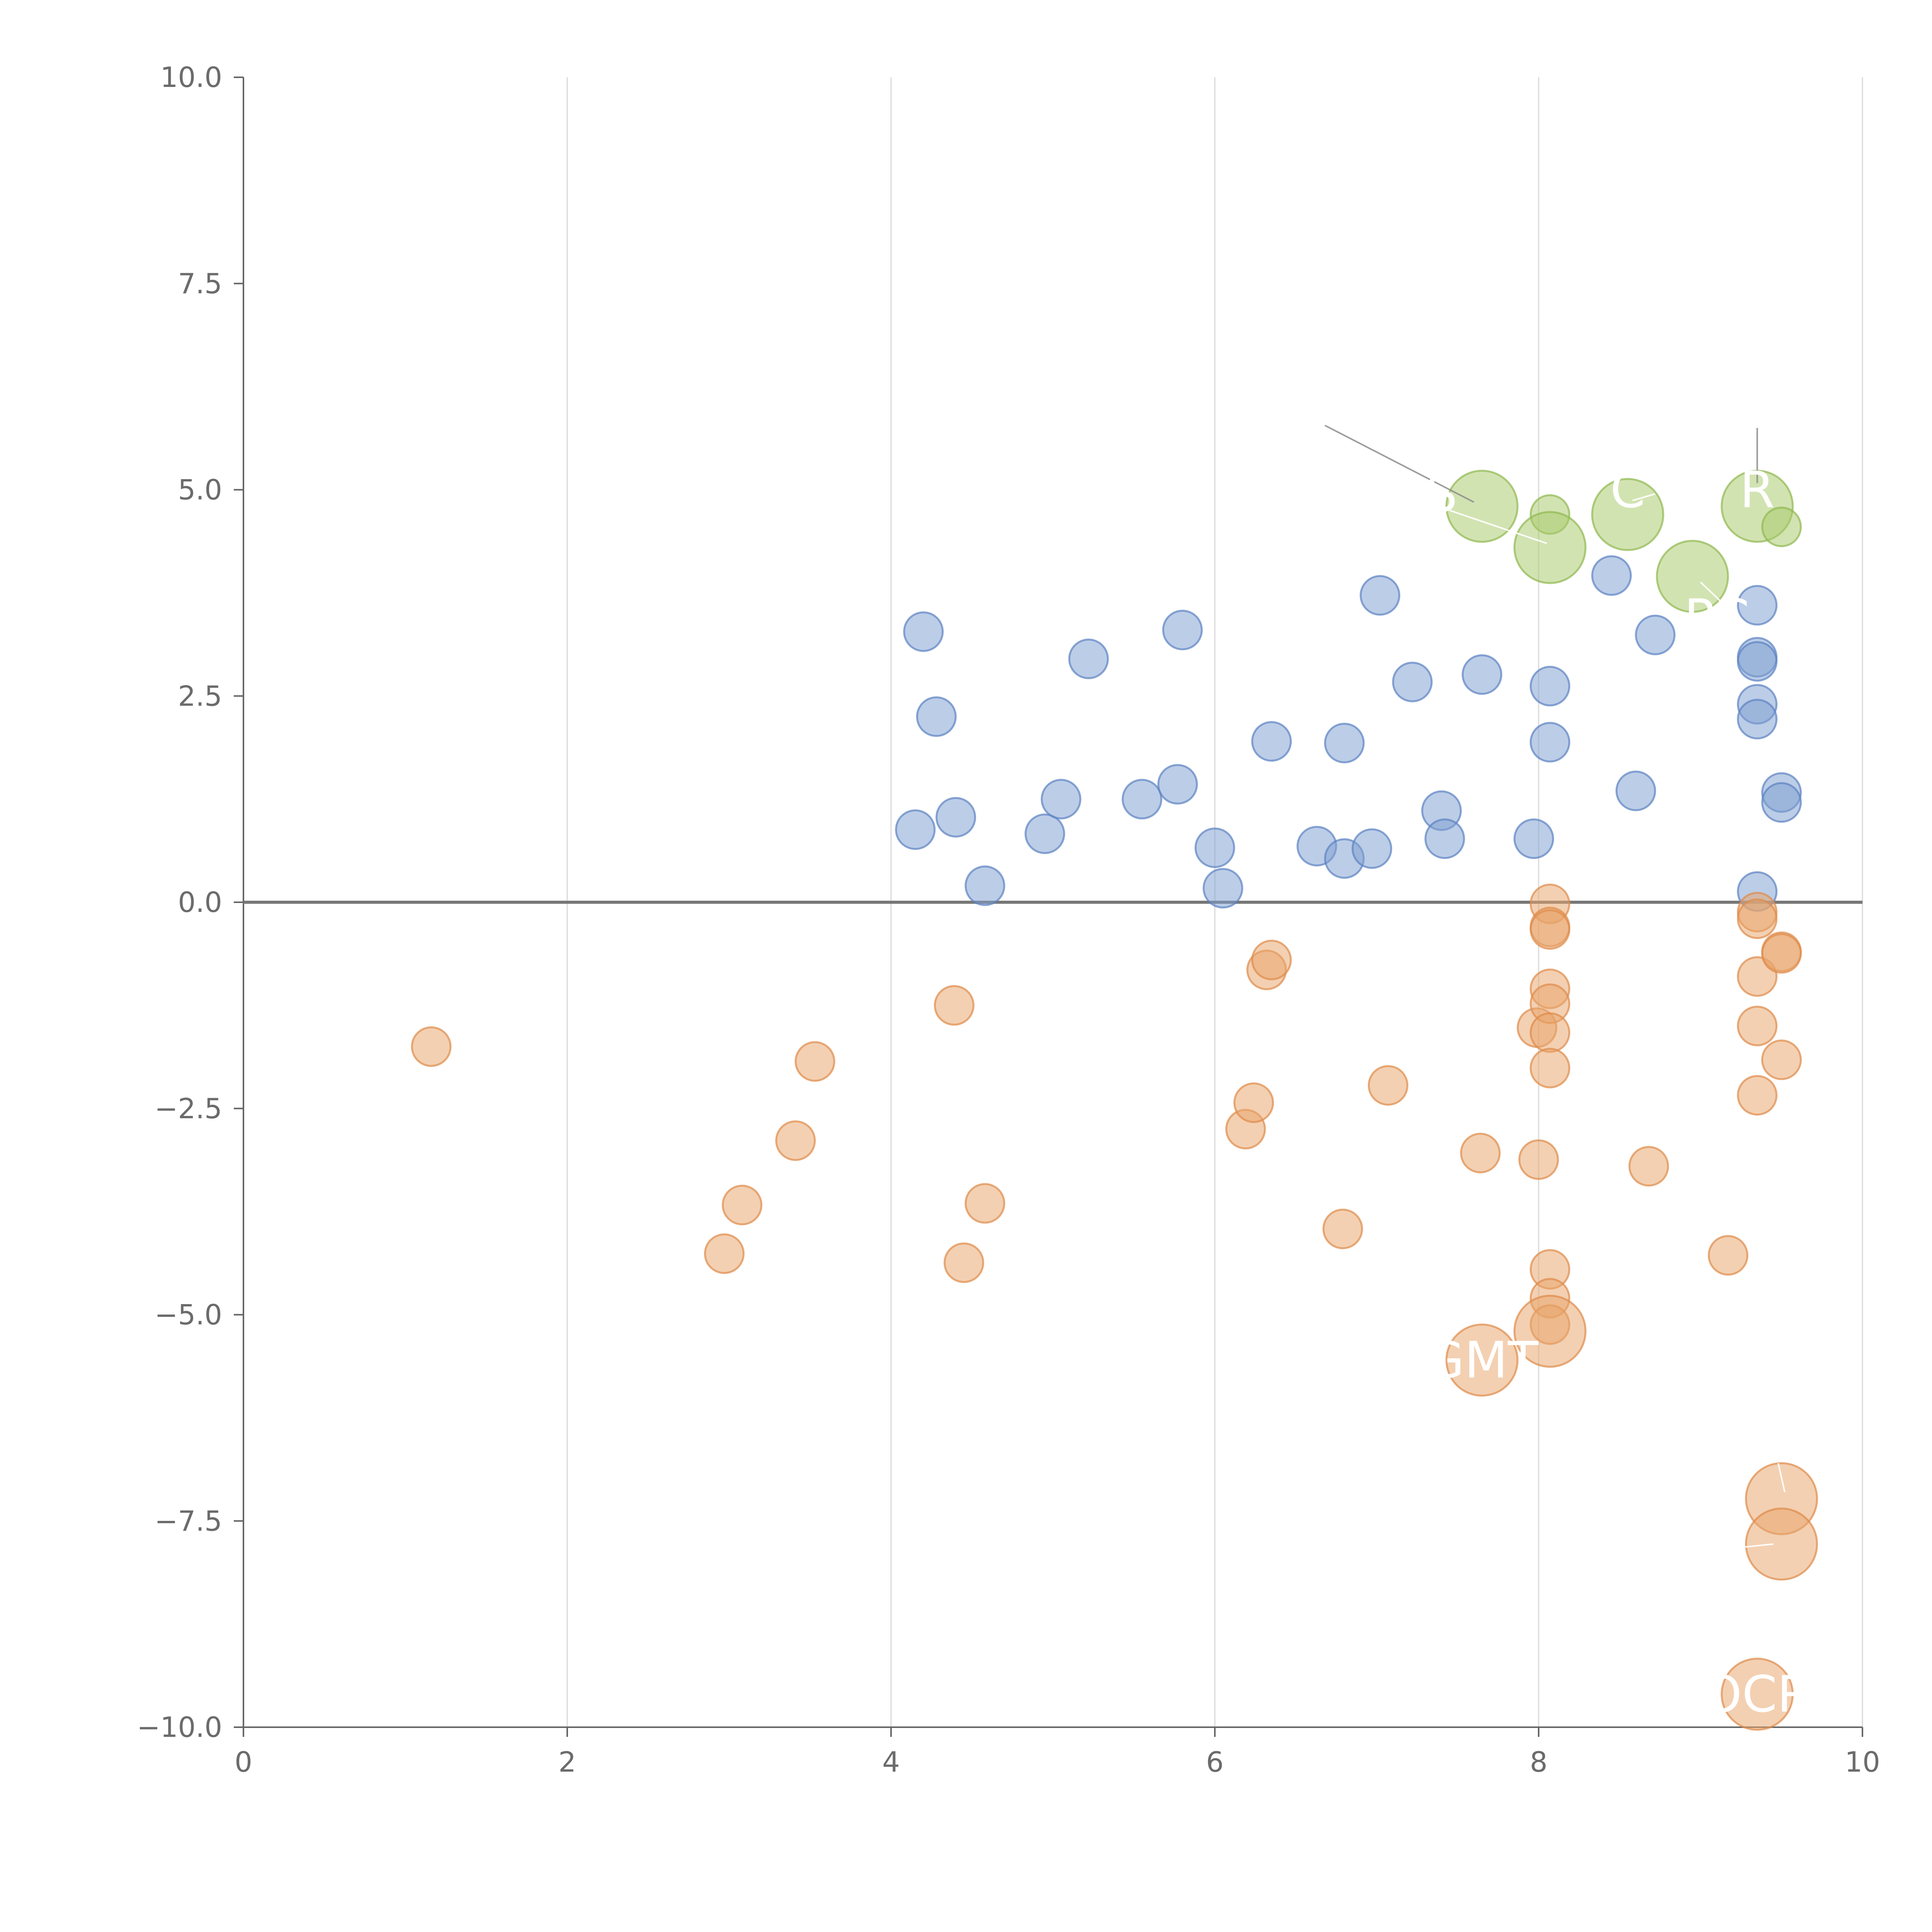  I want to click on y-tick-label: 10.0, so click(191, 78).